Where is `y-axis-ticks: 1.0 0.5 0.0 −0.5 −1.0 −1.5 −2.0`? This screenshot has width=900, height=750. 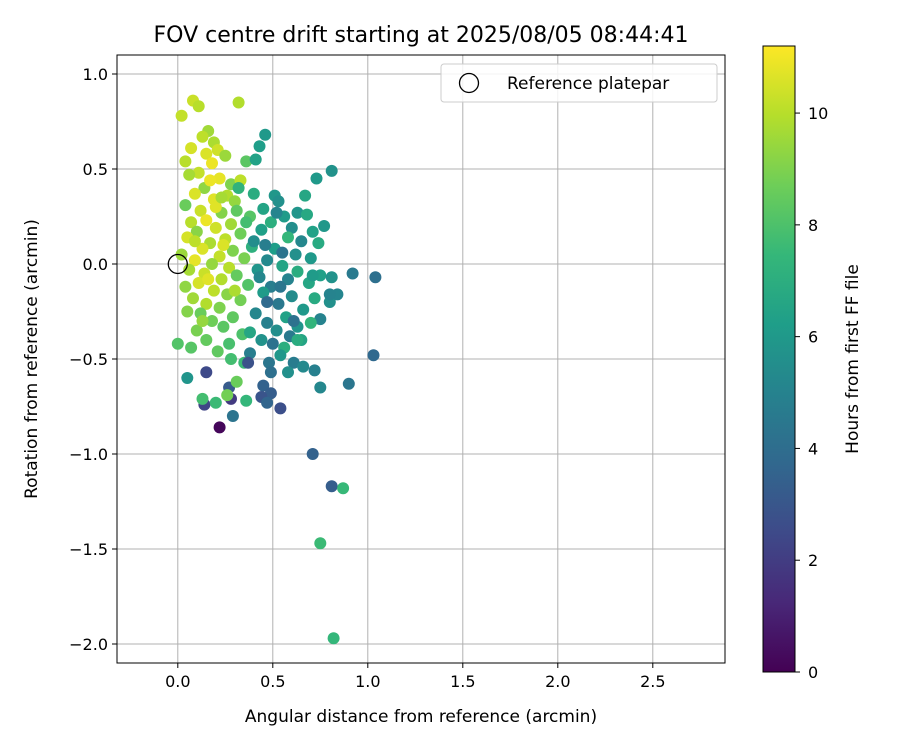
y-axis-ticks: 1.0 0.5 0.0 −0.5 −1.0 −1.5 −2.0 is located at coordinates (93, 359).